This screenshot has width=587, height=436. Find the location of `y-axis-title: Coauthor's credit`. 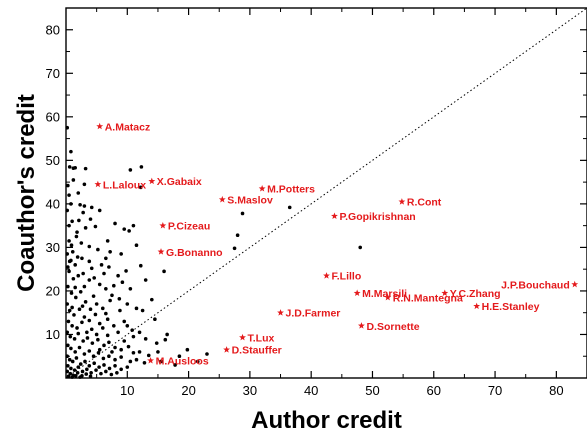

y-axis-title: Coauthor's credit is located at coordinates (26, 193).